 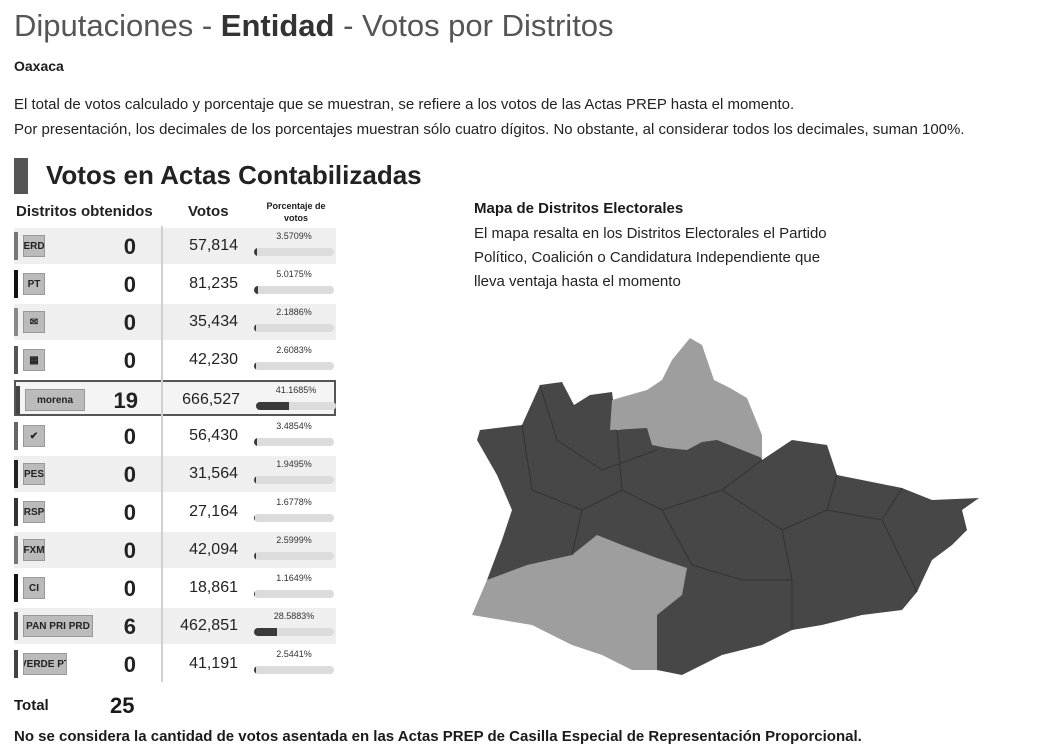 I want to click on vote-count: 56,430, so click(x=213, y=435).